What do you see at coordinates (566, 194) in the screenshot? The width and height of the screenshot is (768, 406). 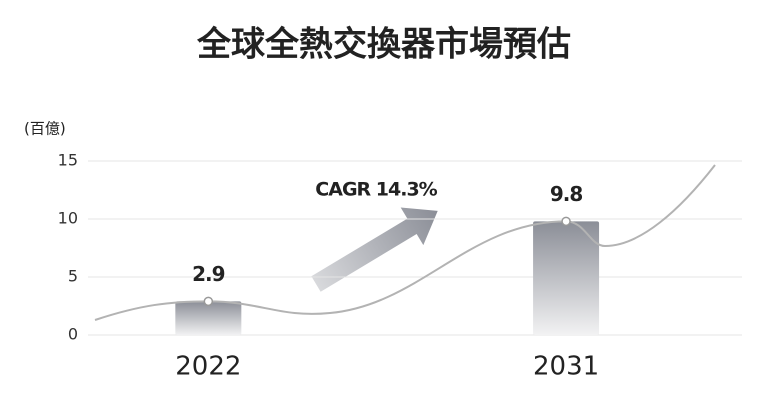 I see `data-label: 9.8` at bounding box center [566, 194].